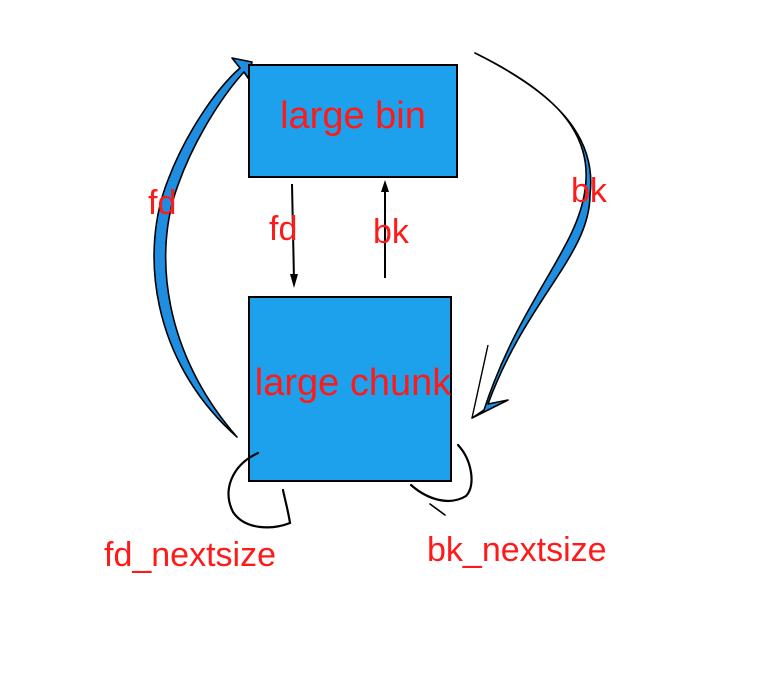  Describe the element at coordinates (480, 381) in the screenshot. I see `outer-bk-arrow-head` at that location.